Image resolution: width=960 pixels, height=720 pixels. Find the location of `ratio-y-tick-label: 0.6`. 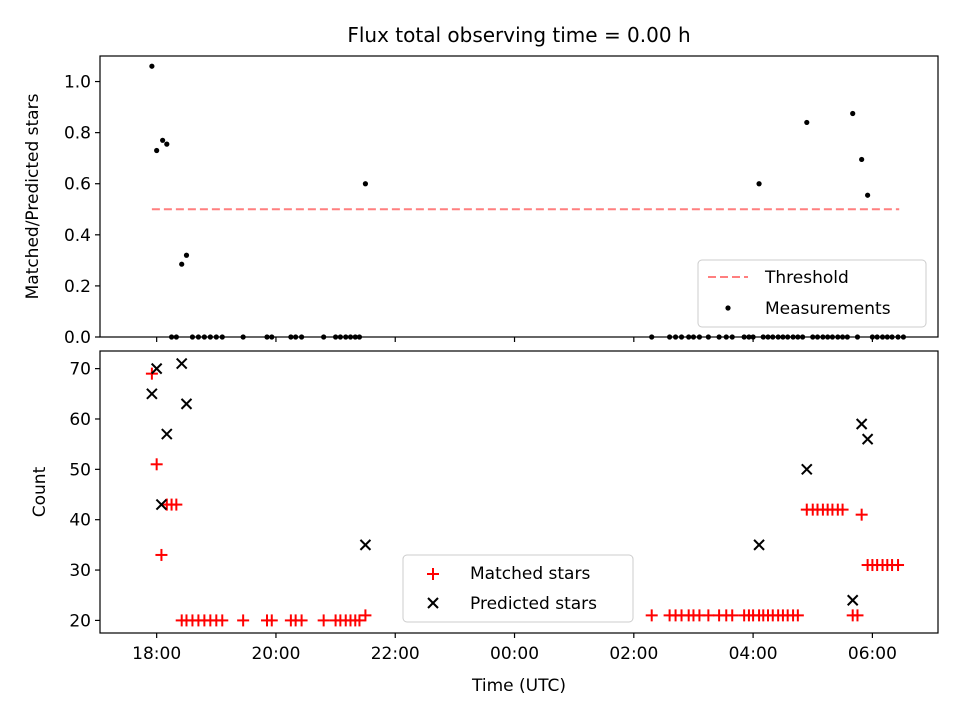

ratio-y-tick-label: 0.6 is located at coordinates (77, 185).